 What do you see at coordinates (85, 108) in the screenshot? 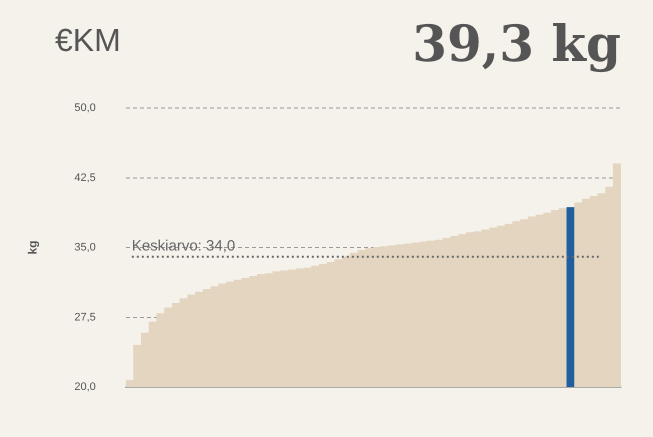
I see `y-tick-label: 50,0` at bounding box center [85, 108].